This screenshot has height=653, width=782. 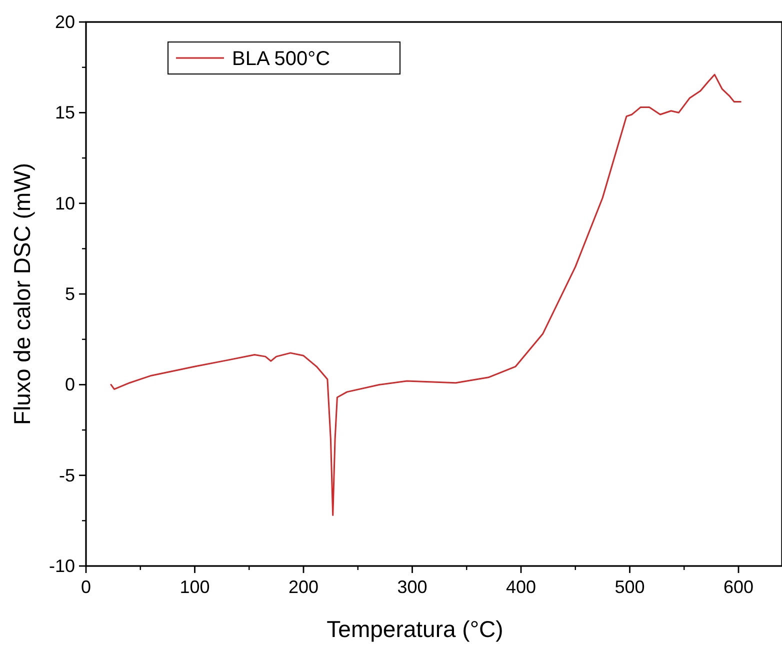 I want to click on y-tick-label: 0, so click(x=69, y=384).